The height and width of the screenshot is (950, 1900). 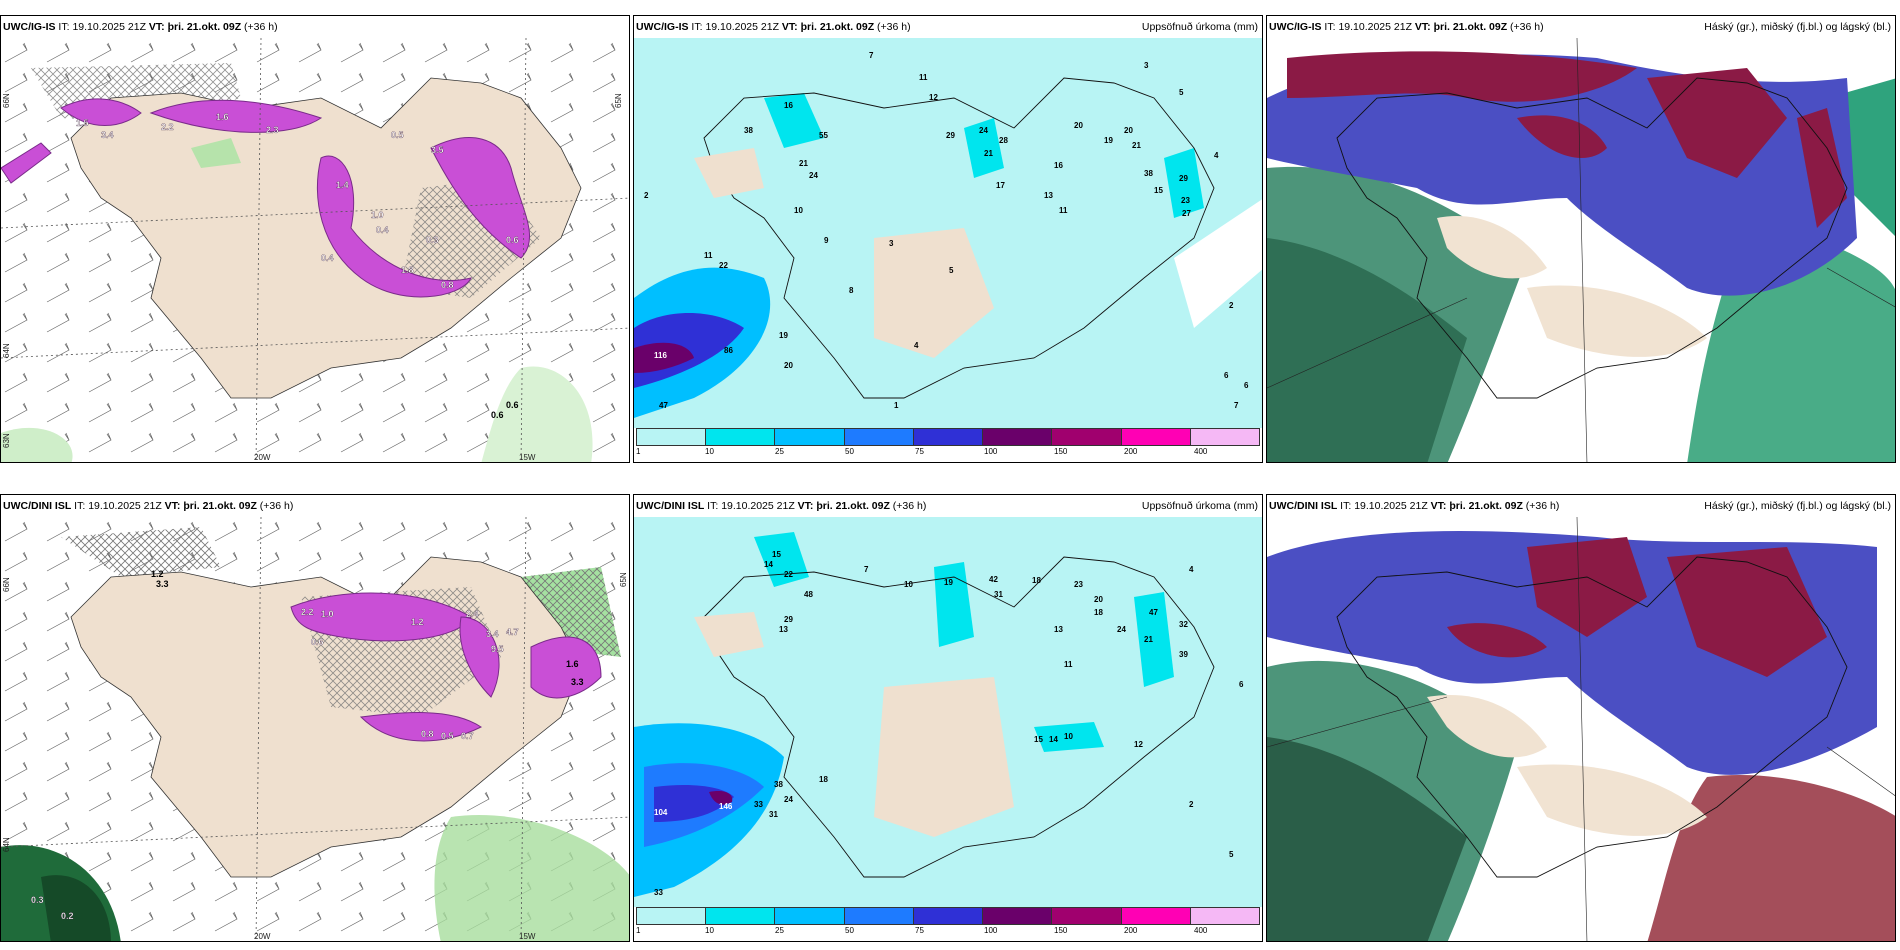 What do you see at coordinates (808, 594) in the screenshot?
I see `value-label: 48` at bounding box center [808, 594].